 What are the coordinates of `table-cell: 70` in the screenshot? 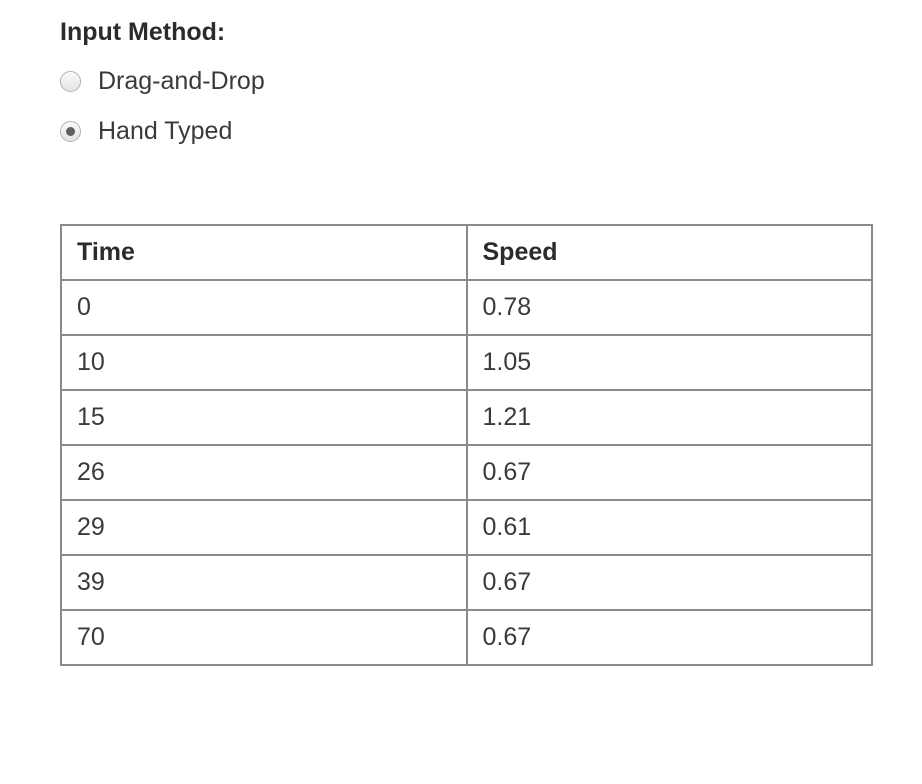 It's located at (264, 637).